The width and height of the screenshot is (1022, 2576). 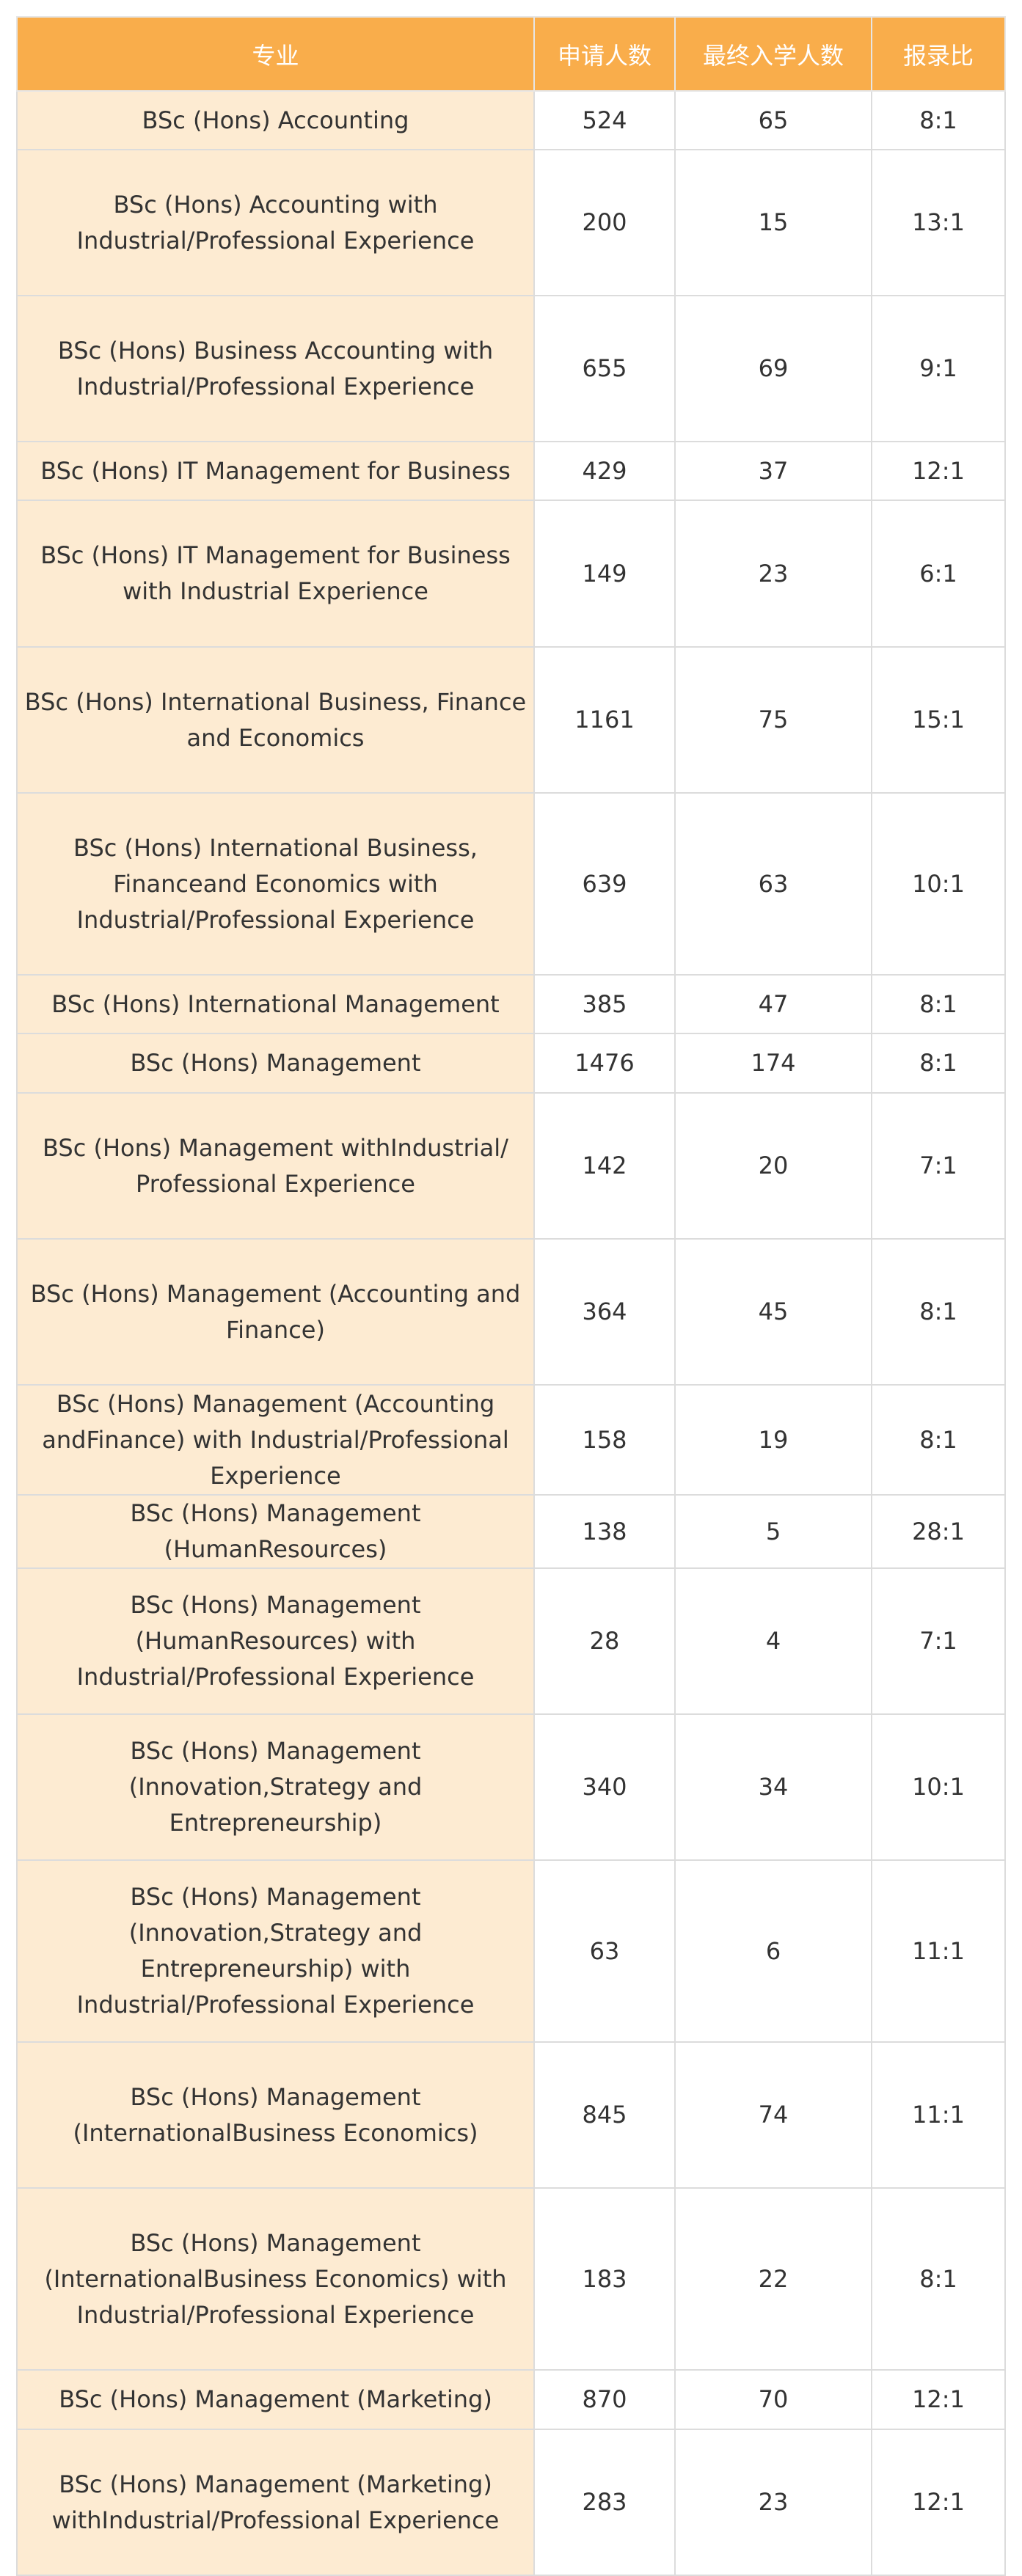 I want to click on header-row: 专业 申请人数 最终入学人数 报录比, so click(x=511, y=54).